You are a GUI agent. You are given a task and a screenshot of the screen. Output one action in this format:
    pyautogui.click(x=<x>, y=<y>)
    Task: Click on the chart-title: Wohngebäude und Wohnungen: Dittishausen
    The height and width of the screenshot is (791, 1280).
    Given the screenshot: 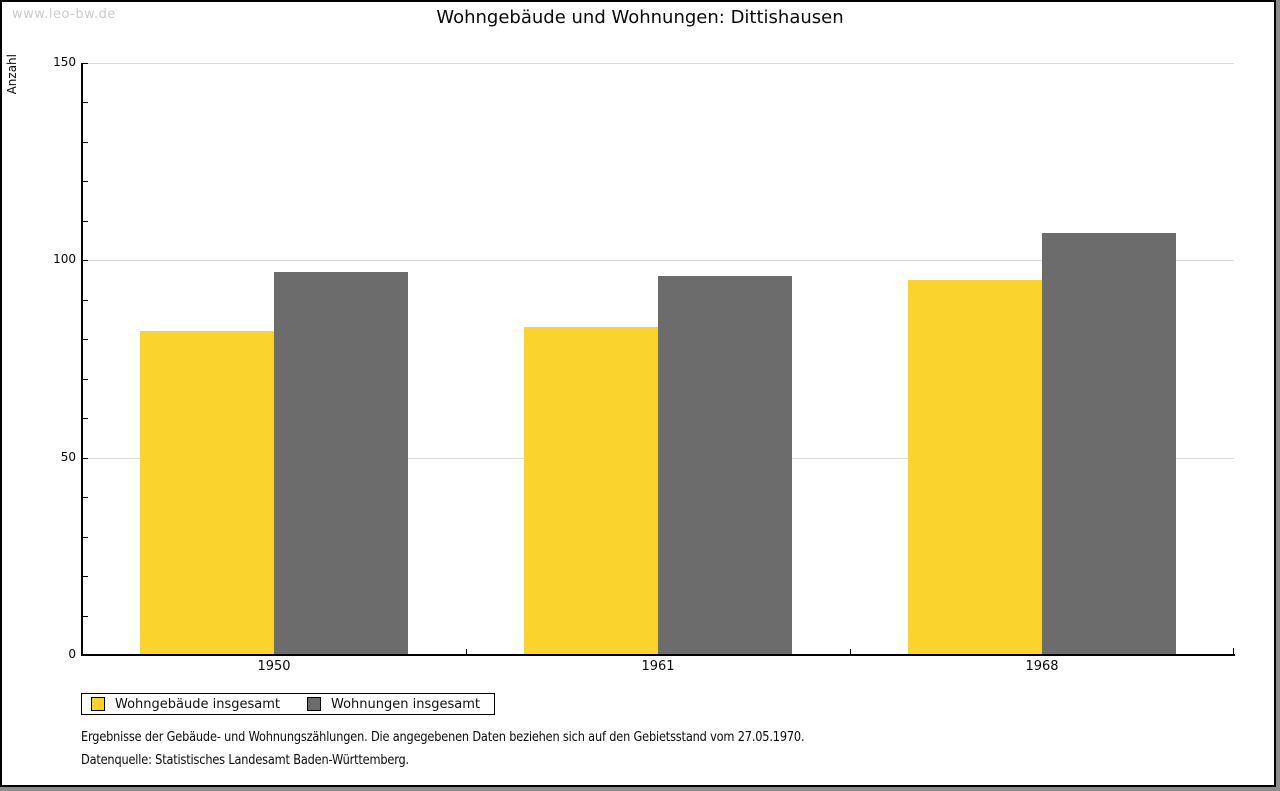 What is the action you would take?
    pyautogui.click(x=640, y=17)
    